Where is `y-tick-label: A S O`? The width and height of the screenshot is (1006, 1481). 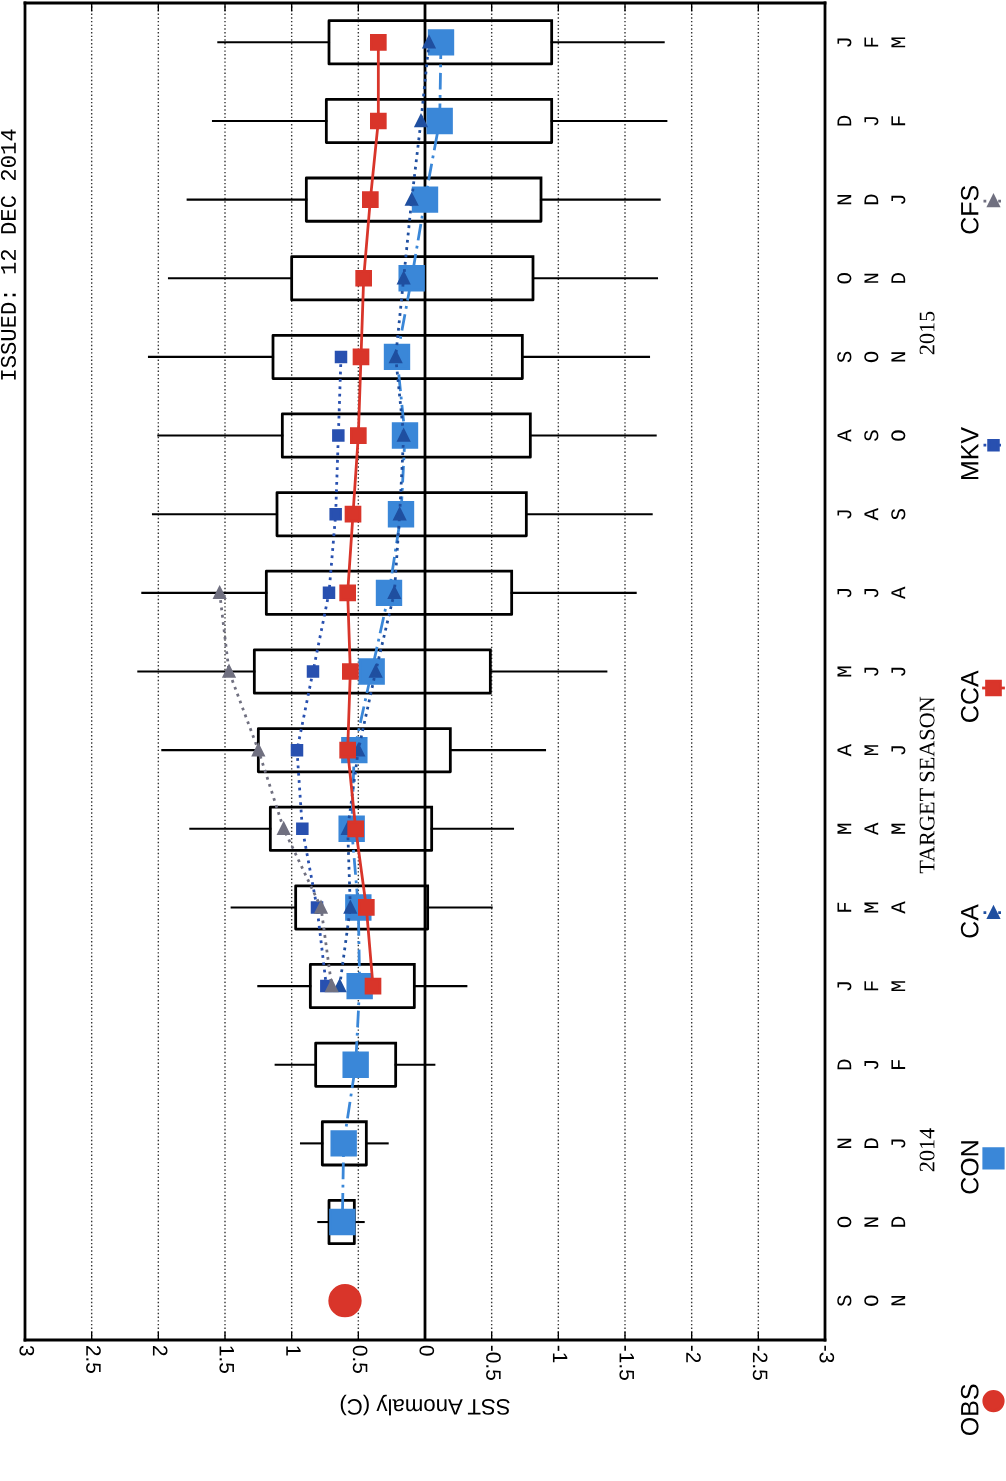
y-tick-label: A S O is located at coordinates (871, 435).